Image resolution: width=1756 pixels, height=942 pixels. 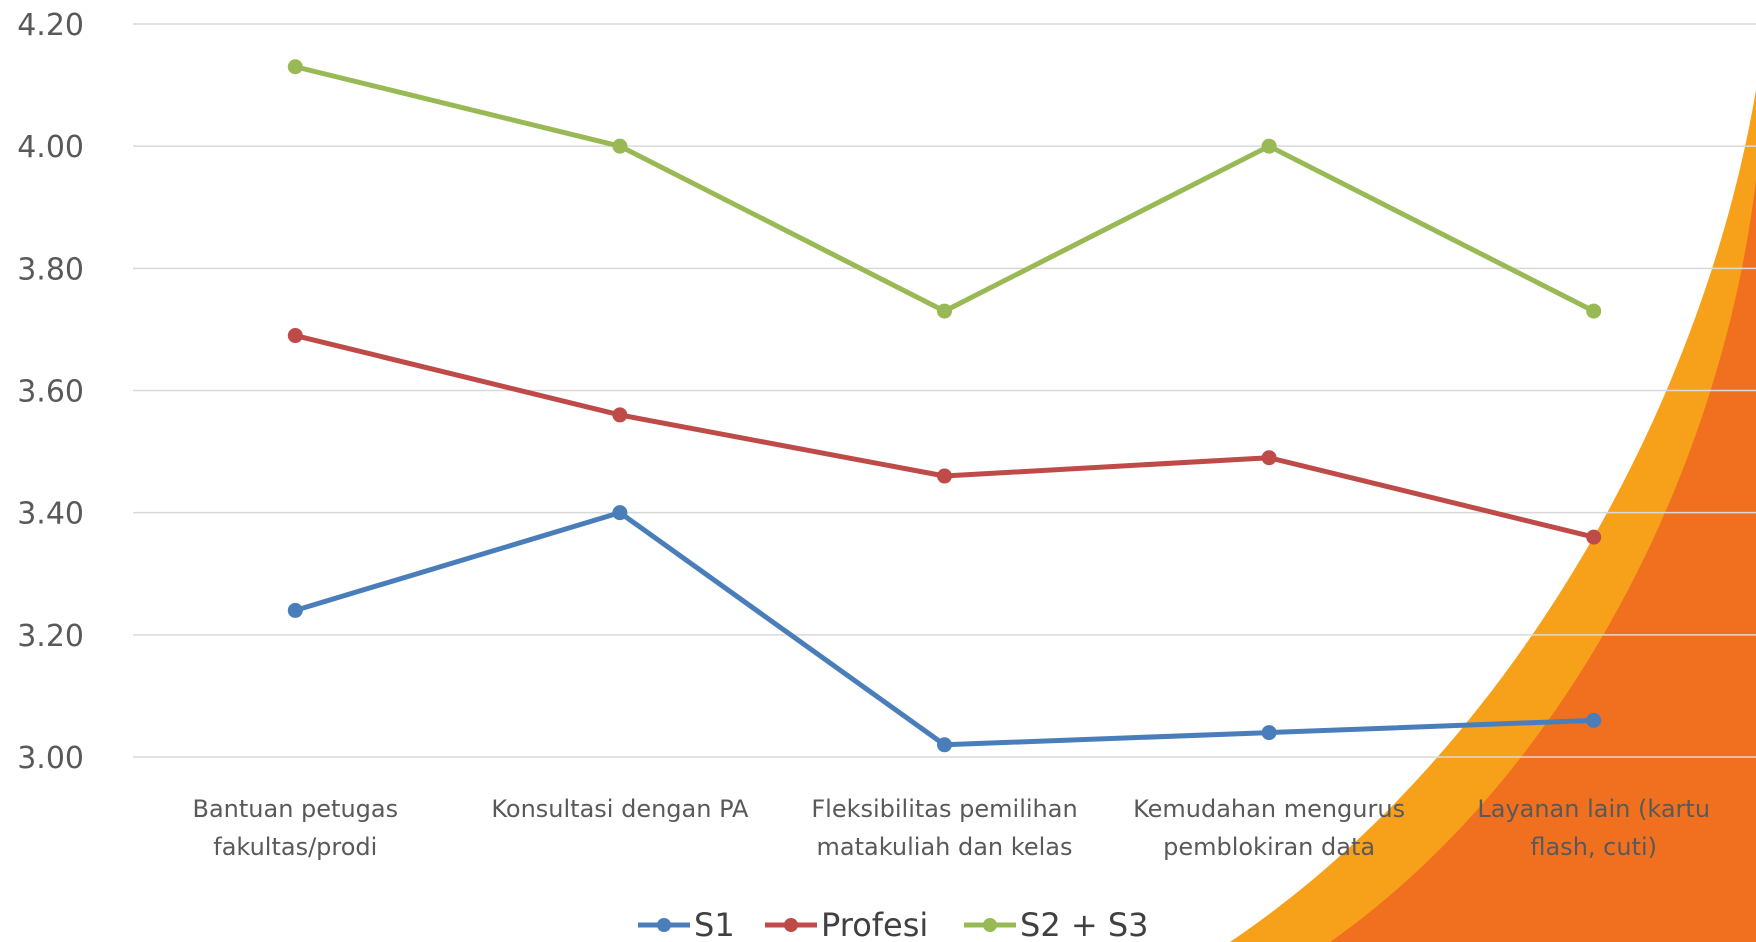 I want to click on legend-label: Profesi, so click(x=874, y=924).